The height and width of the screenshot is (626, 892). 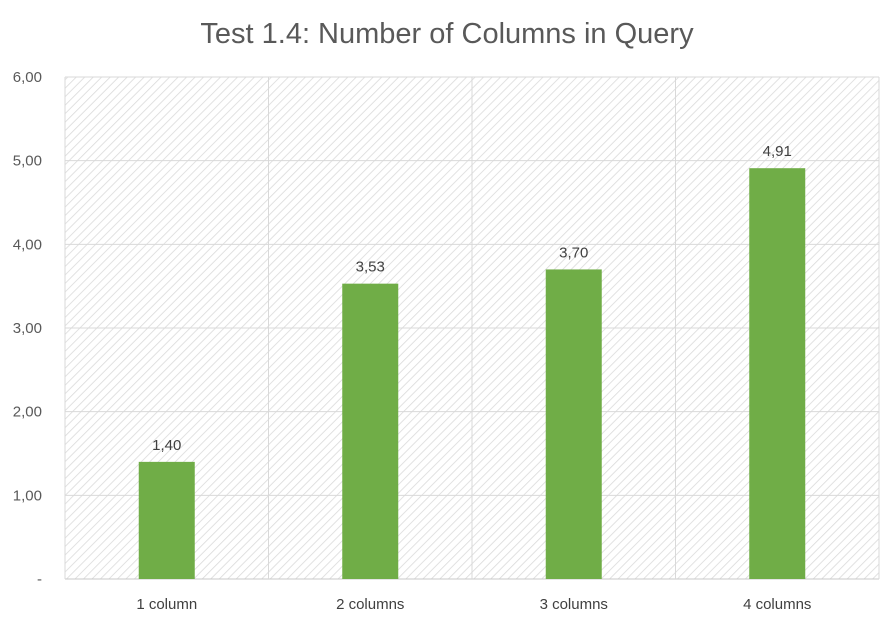 What do you see at coordinates (166, 604) in the screenshot?
I see `x-category-label: 1 column` at bounding box center [166, 604].